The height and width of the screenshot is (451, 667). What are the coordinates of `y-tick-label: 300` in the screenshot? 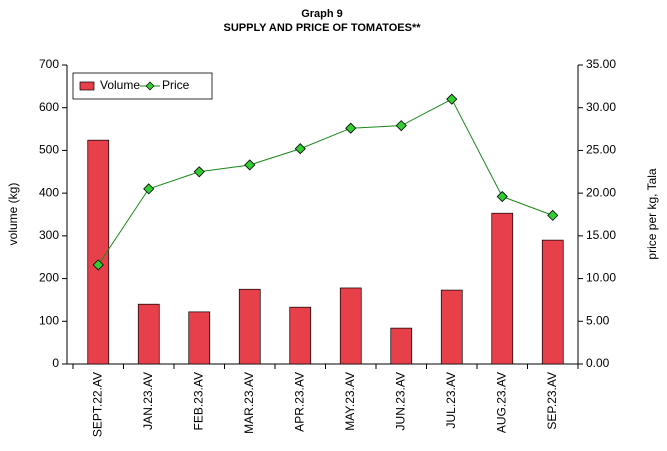 It's located at (49, 235).